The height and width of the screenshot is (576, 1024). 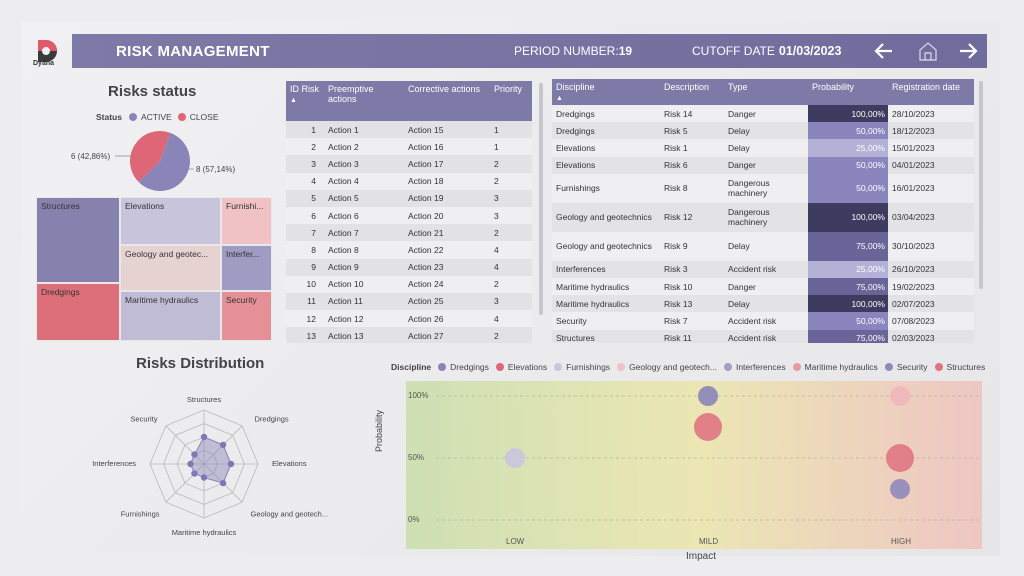 I want to click on bubble-point-maritime-hydraulics, so click(x=708, y=427).